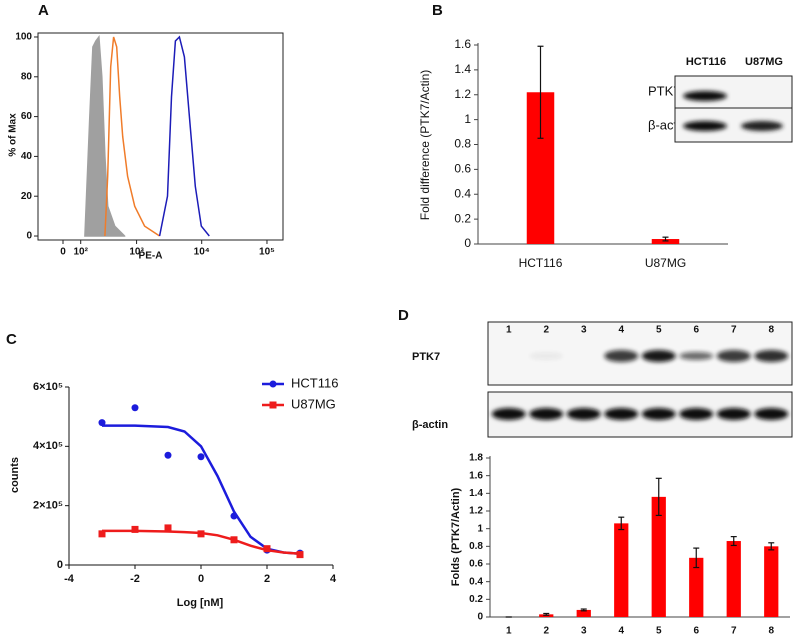  What do you see at coordinates (313, 403) in the screenshot?
I see `legend-label: U87MG` at bounding box center [313, 403].